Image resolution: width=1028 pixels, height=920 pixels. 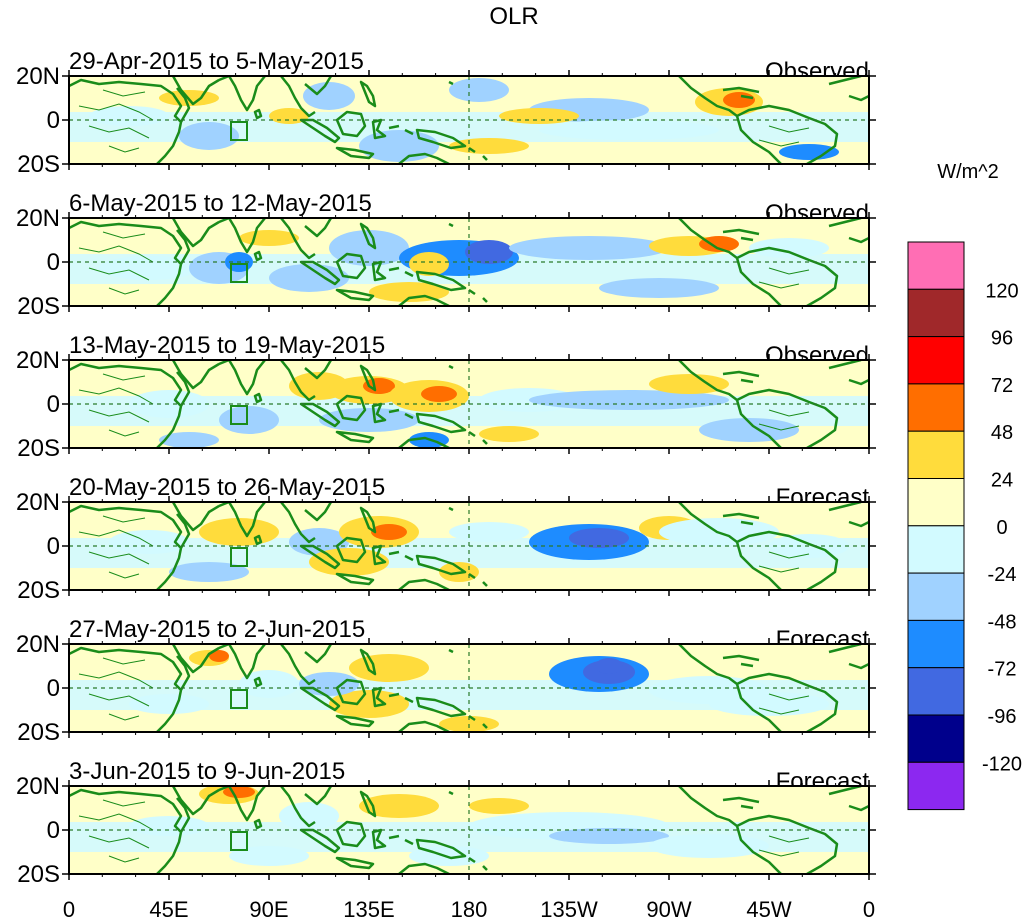 What do you see at coordinates (513, 16) in the screenshot?
I see `figure-title: OLR` at bounding box center [513, 16].